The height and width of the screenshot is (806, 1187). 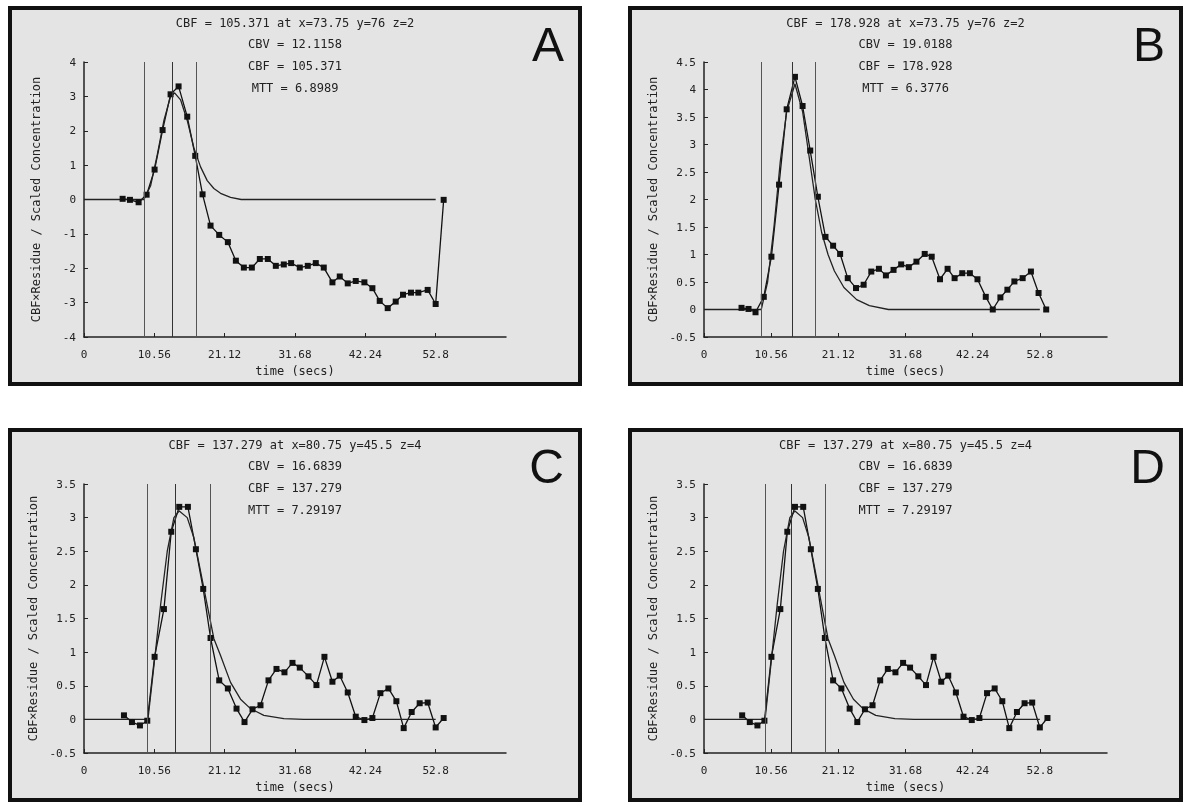 What do you see at coordinates (69, 337) in the screenshot?
I see `y-tick-label: -4` at bounding box center [69, 337].